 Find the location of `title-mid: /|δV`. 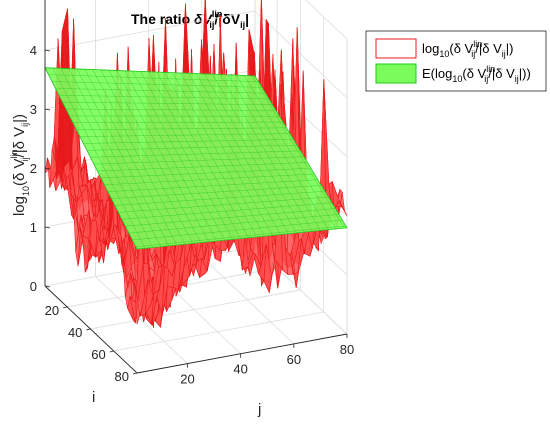

title-mid: /|δV is located at coordinates (227, 19).